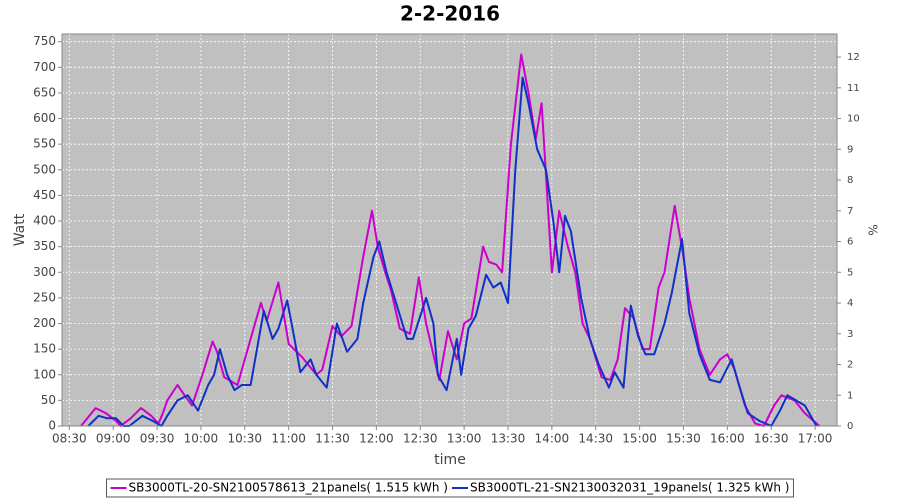 This screenshot has width=900, height=500. What do you see at coordinates (815, 439) in the screenshot?
I see `x-tick-label: 17:00` at bounding box center [815, 439].